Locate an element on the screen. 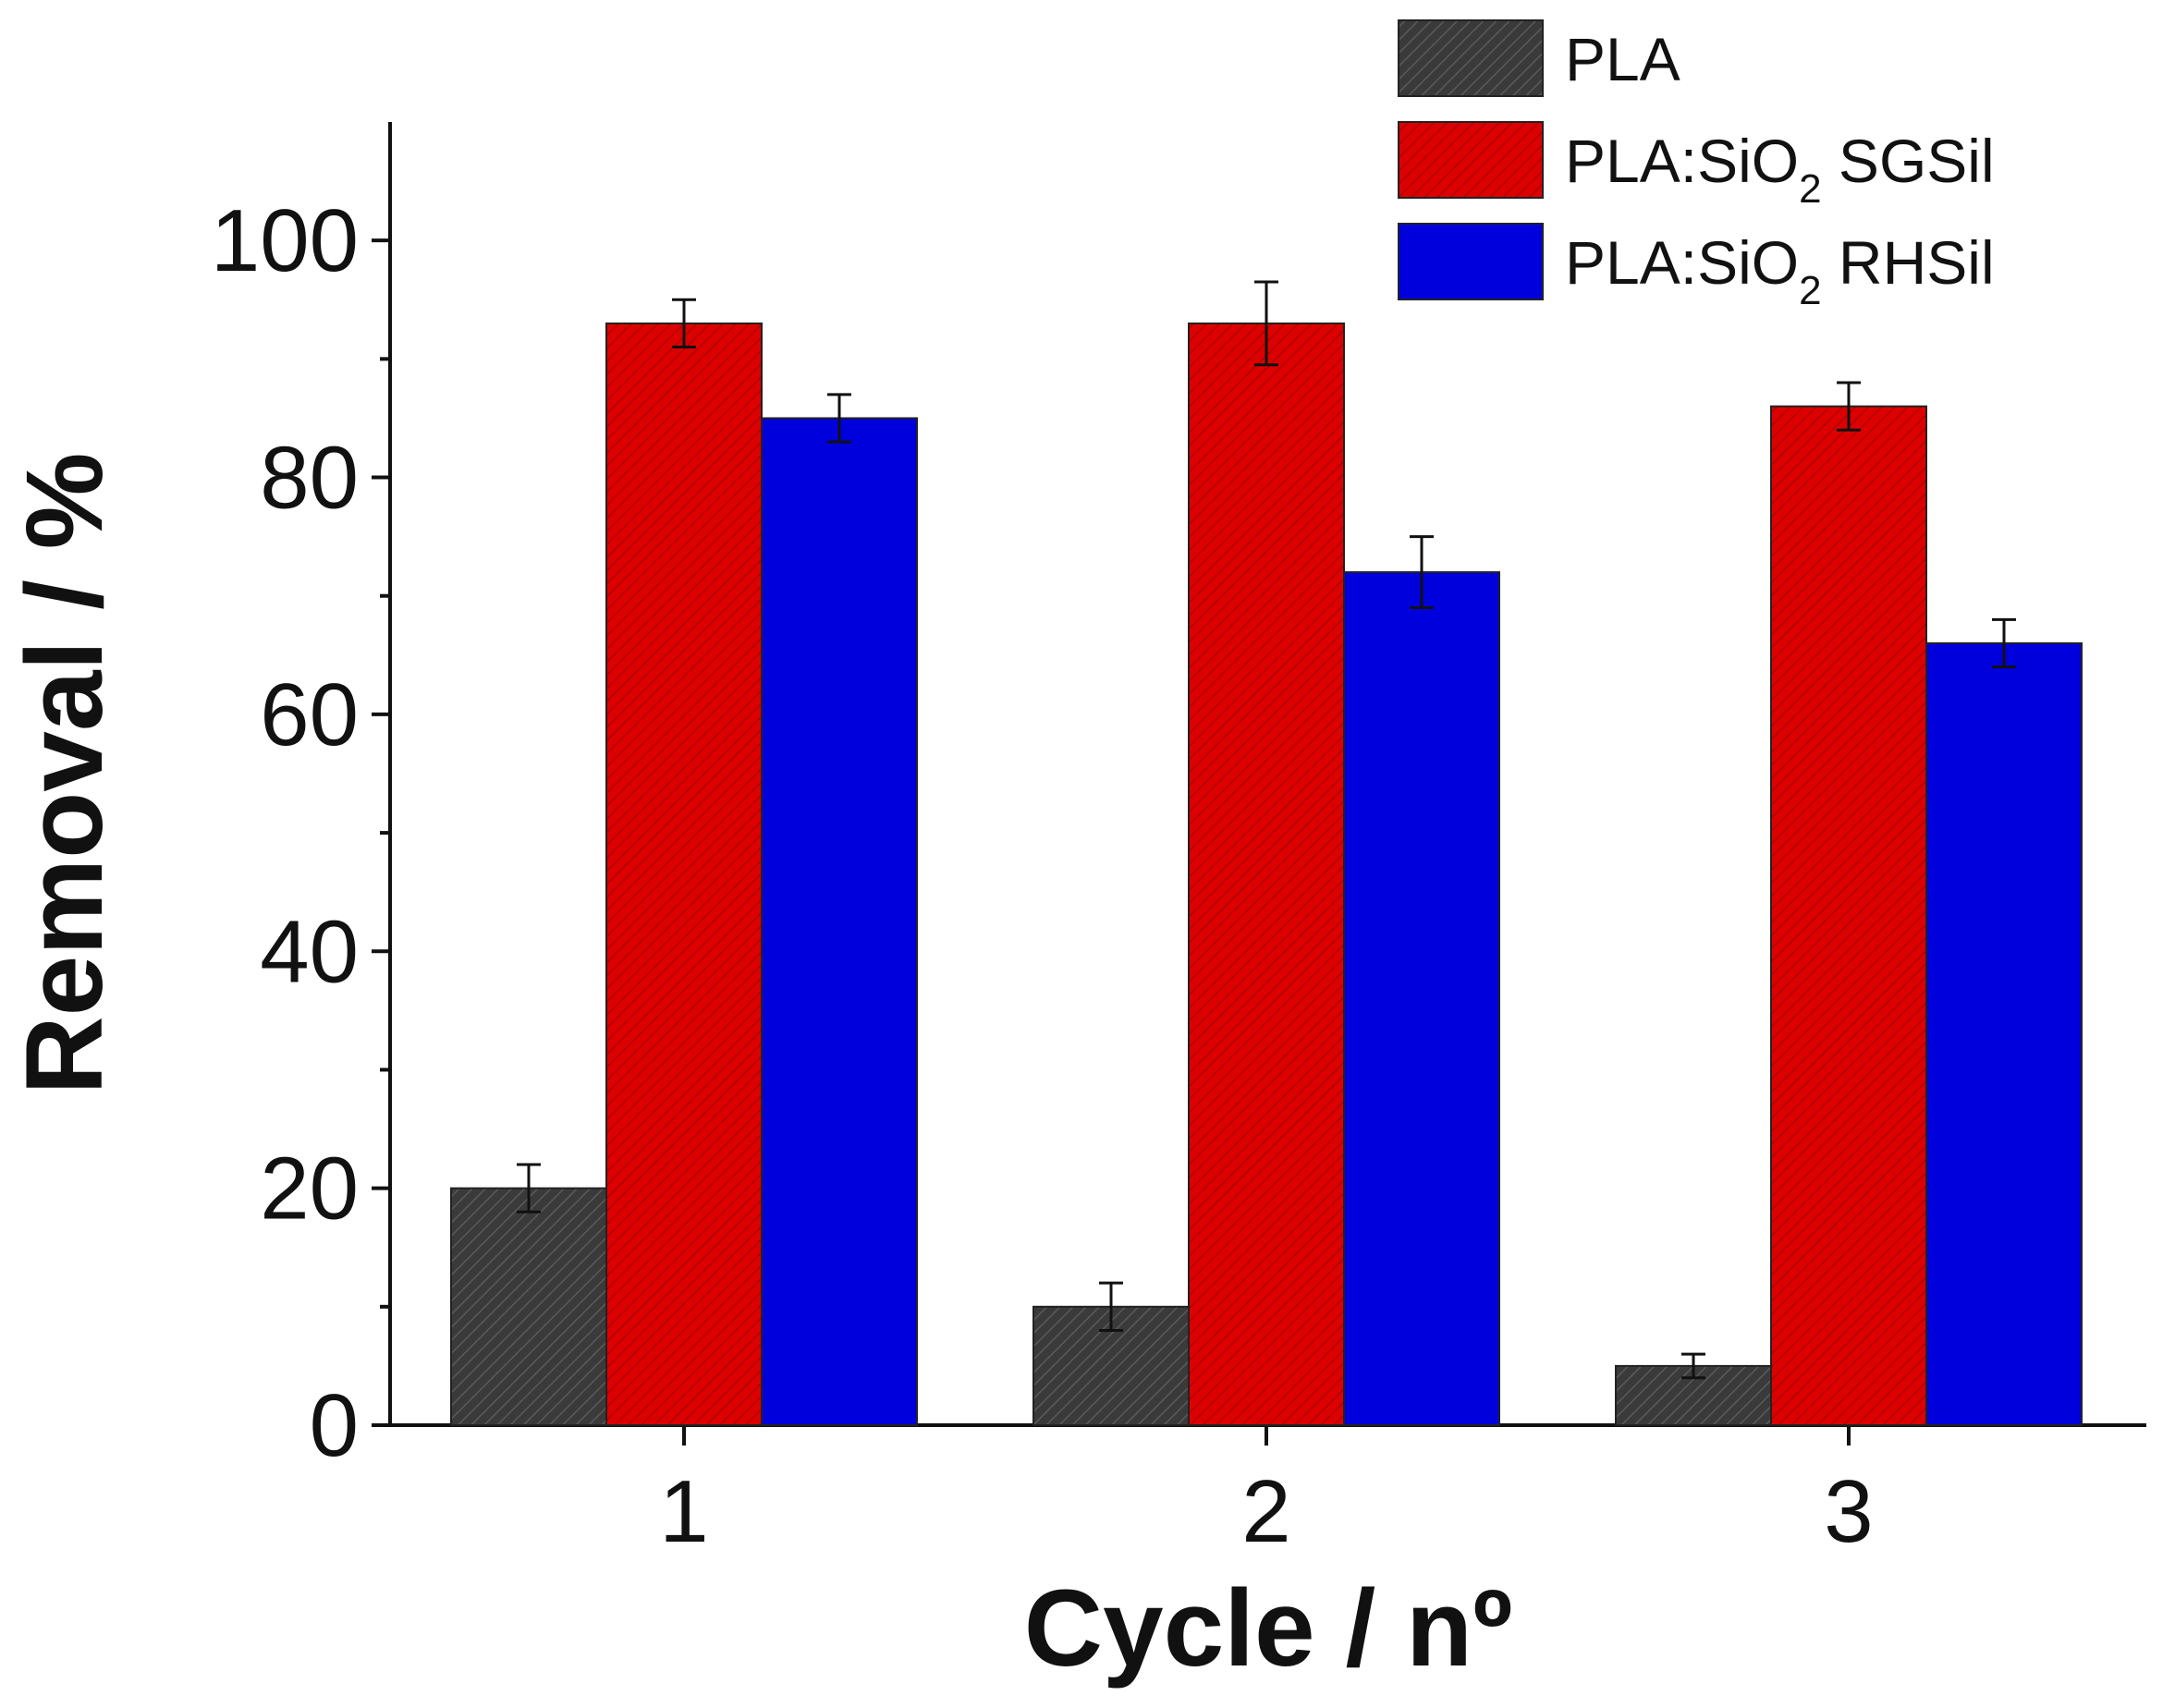 This screenshot has width=2175, height=1708. legend: PLA PLA:SiO2 SGSil PLA:SiO2 RHSil is located at coordinates (1696, 166).